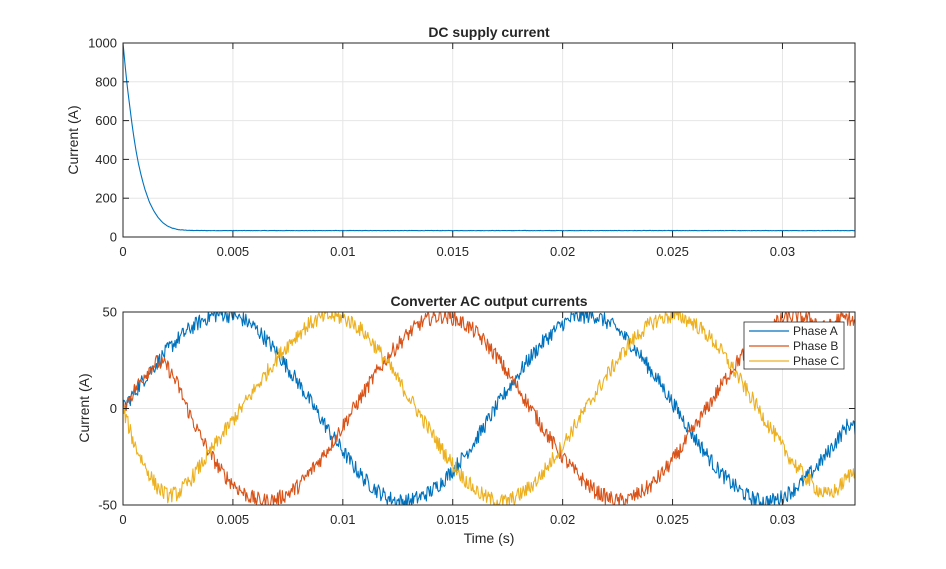  I want to click on ac-currents-ylabel: Current (A), so click(84, 407).